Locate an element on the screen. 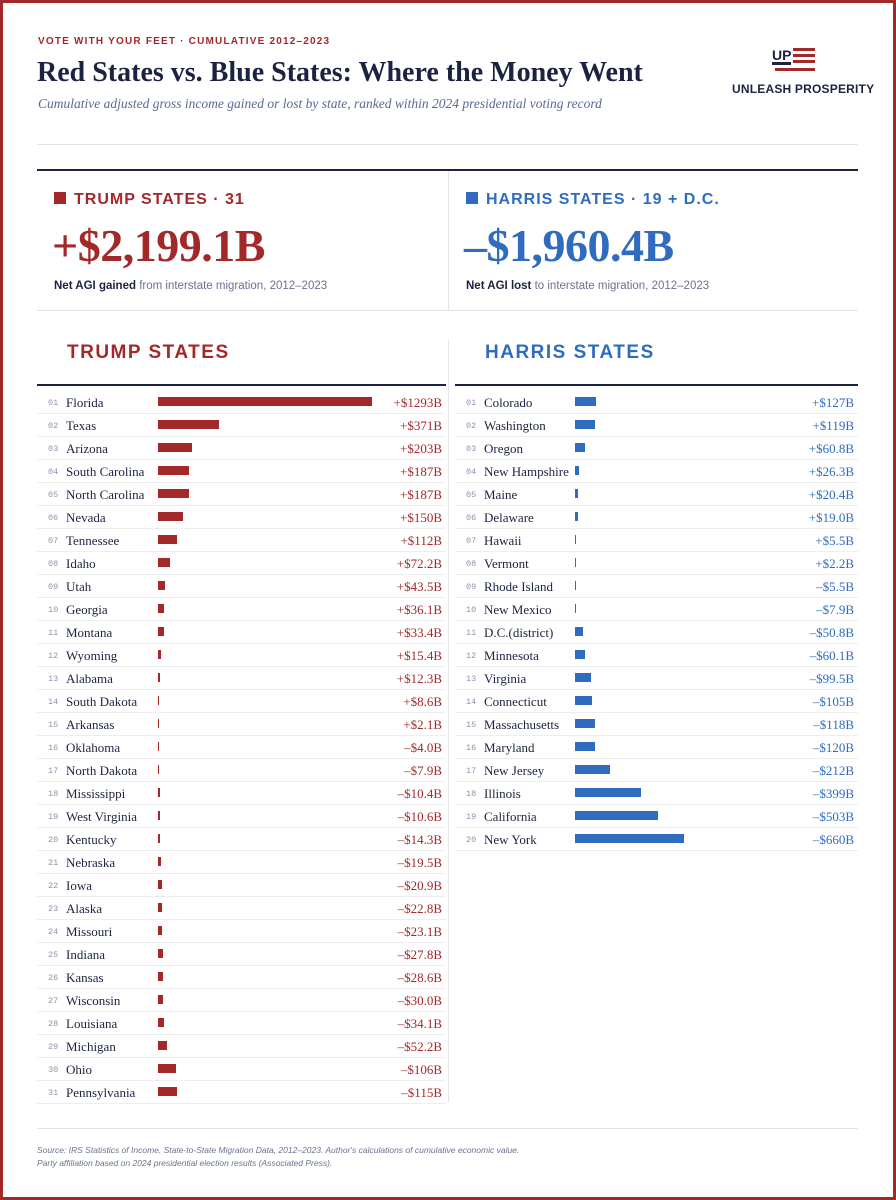 The height and width of the screenshot is (1200, 896). value-label: +$19.0B is located at coordinates (831, 517).